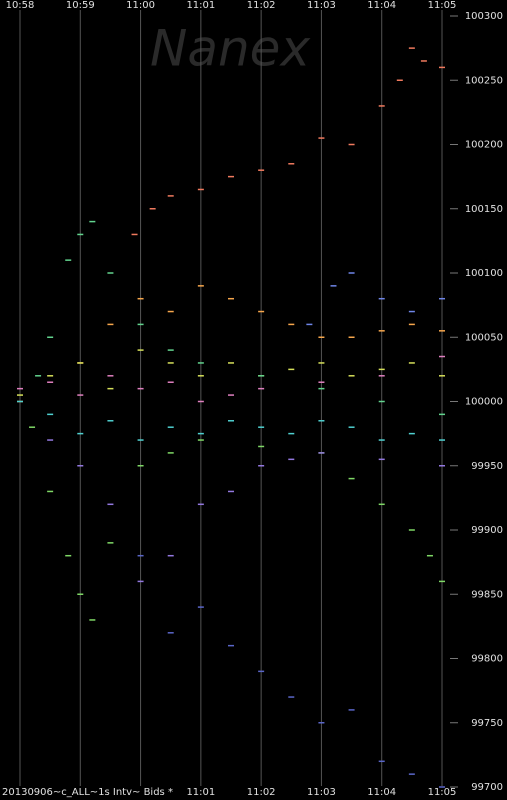 The image size is (507, 800). I want to click on x-tick-label: 10:58, so click(20, 5).